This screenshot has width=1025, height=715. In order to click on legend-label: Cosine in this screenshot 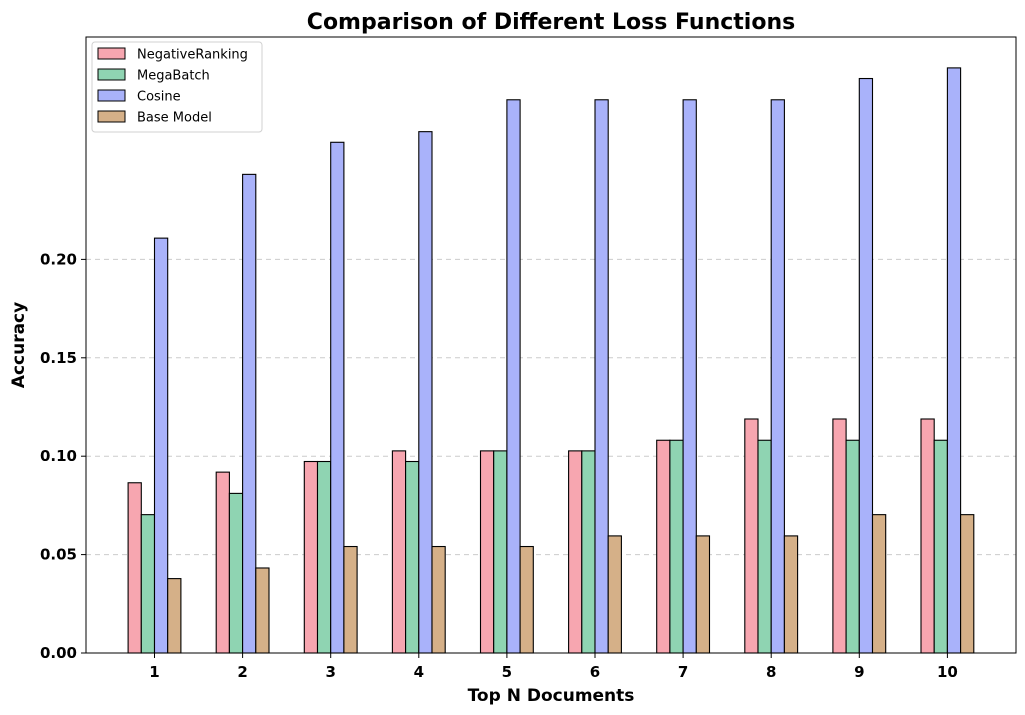, I will do `click(159, 97)`.